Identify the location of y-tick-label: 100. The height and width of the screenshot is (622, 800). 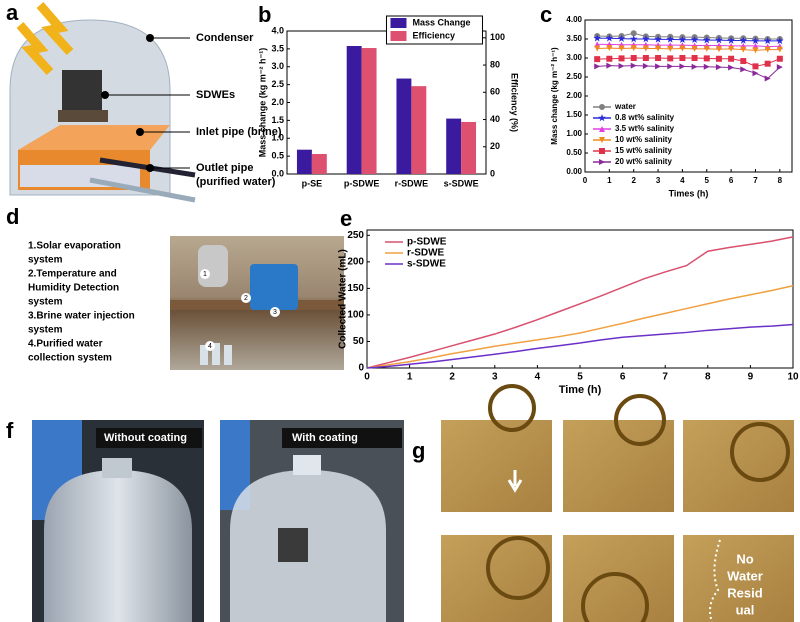
(355, 315).